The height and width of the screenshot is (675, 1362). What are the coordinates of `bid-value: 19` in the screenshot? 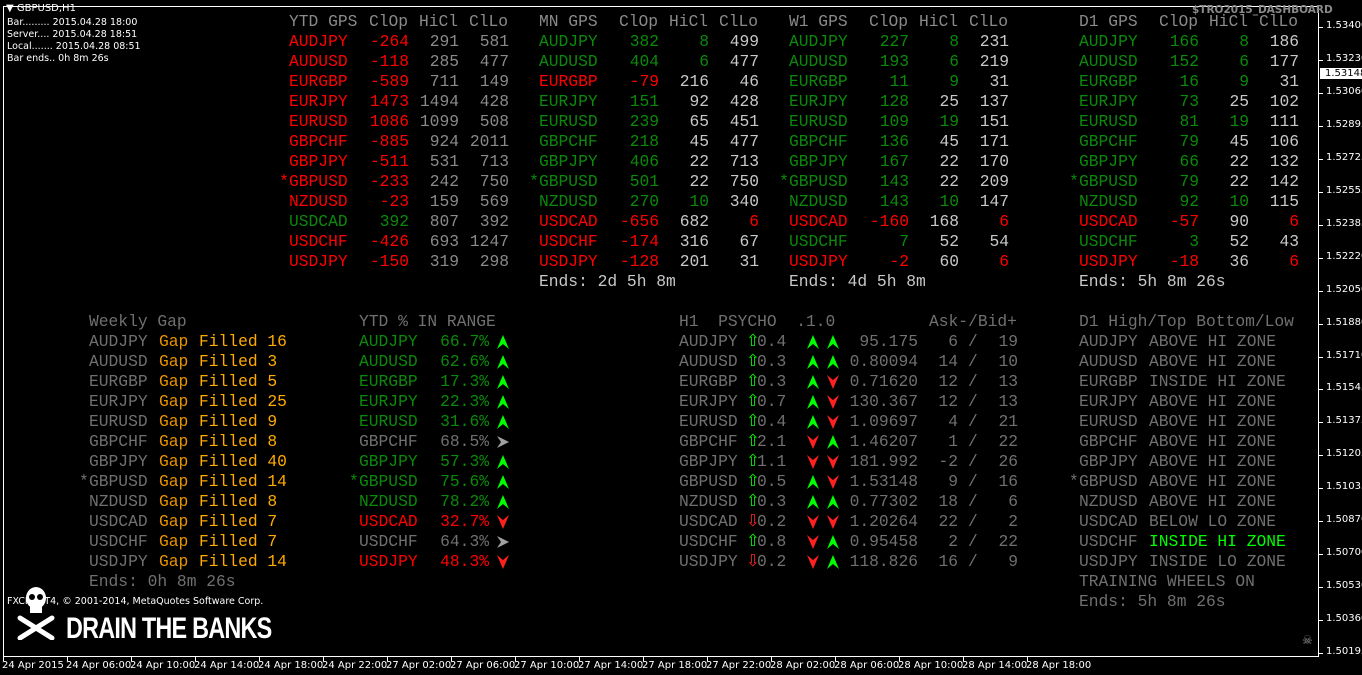 It's located at (1008, 341).